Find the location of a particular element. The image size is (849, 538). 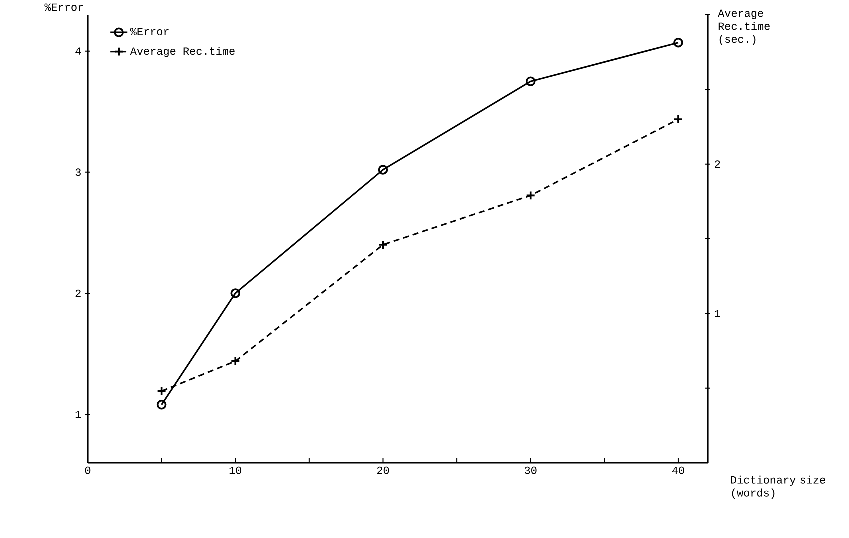

x-tick-label: 20 is located at coordinates (383, 470).